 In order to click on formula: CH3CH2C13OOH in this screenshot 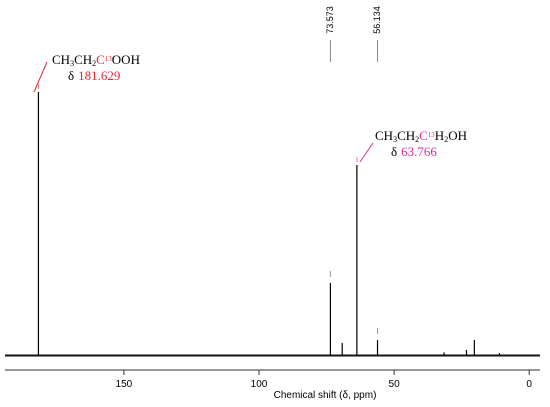, I will do `click(96, 60)`.